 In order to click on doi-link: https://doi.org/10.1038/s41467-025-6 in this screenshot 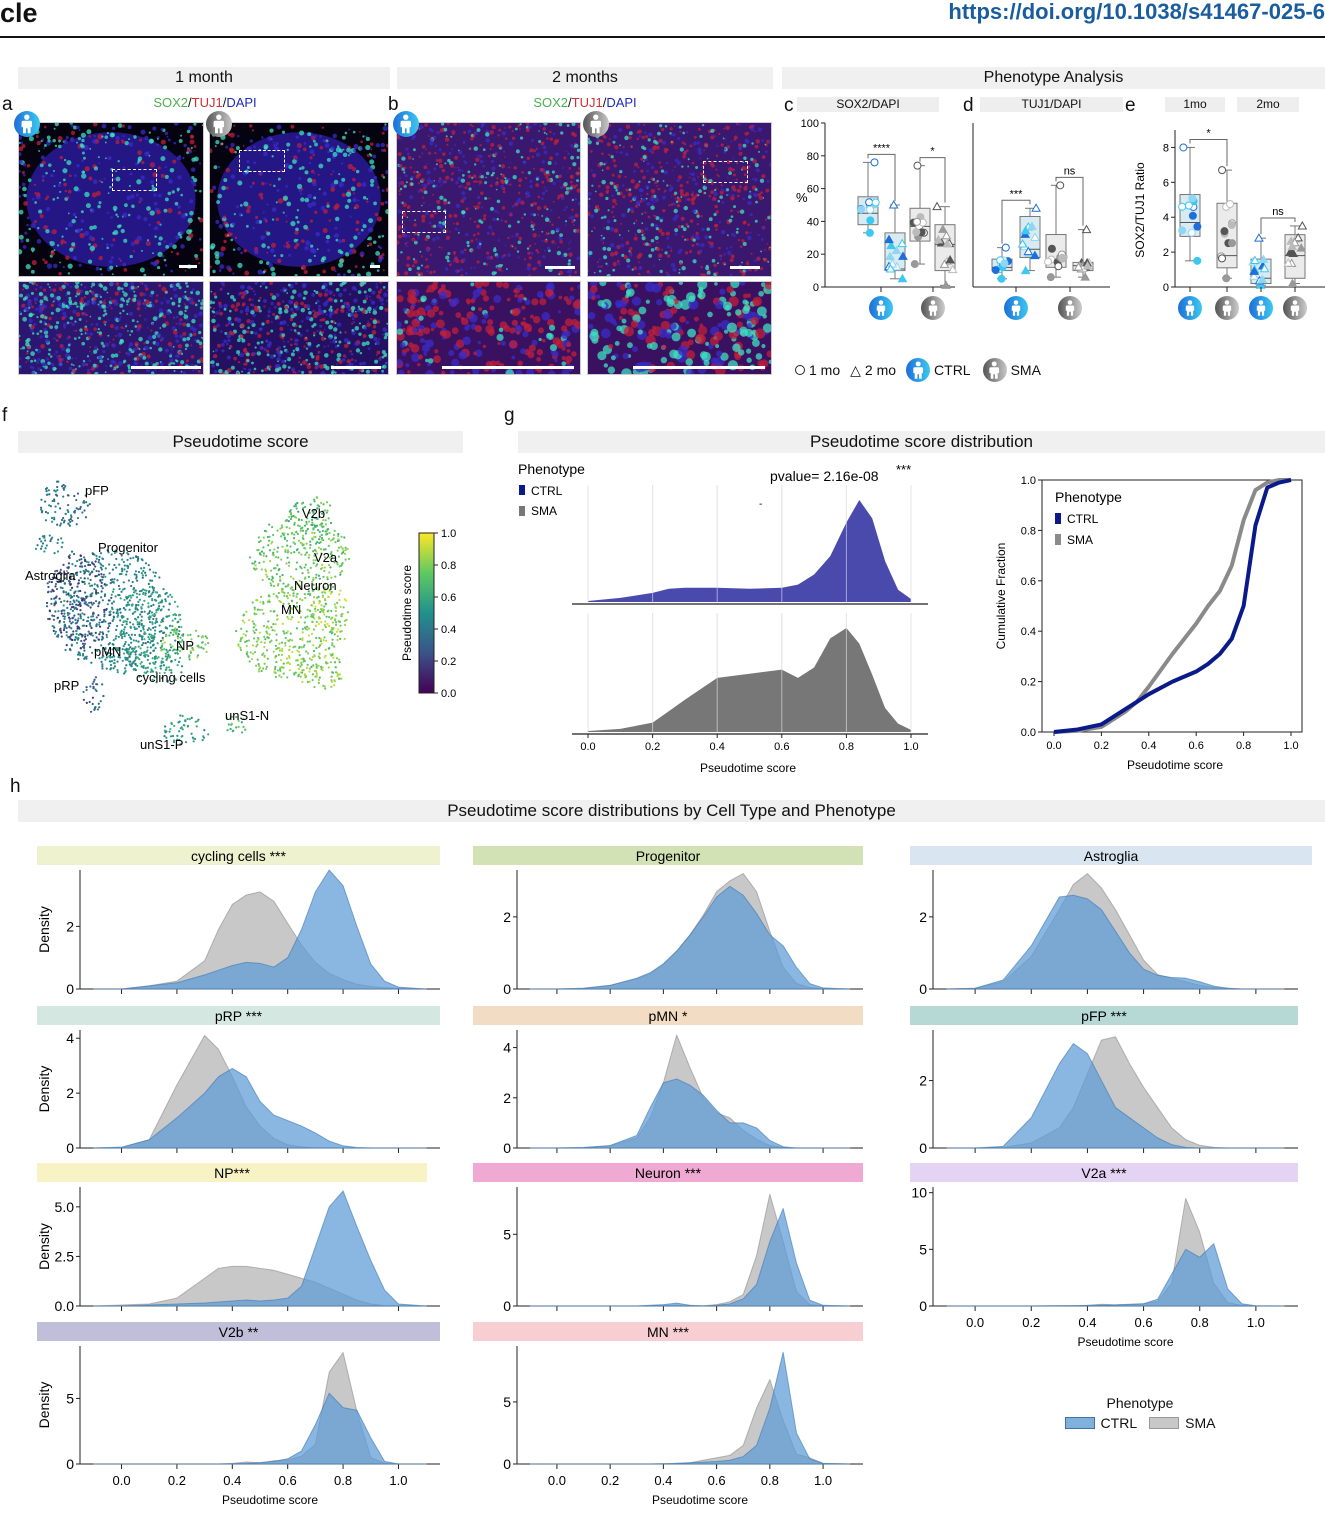, I will do `click(1136, 12)`.